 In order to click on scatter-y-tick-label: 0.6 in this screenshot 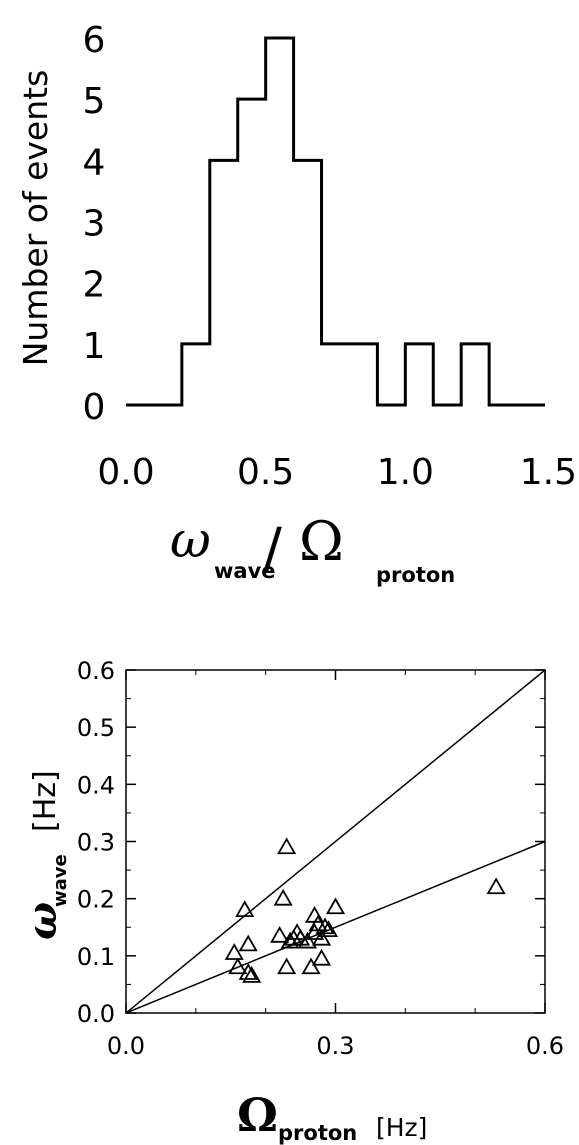, I will do `click(96, 671)`.